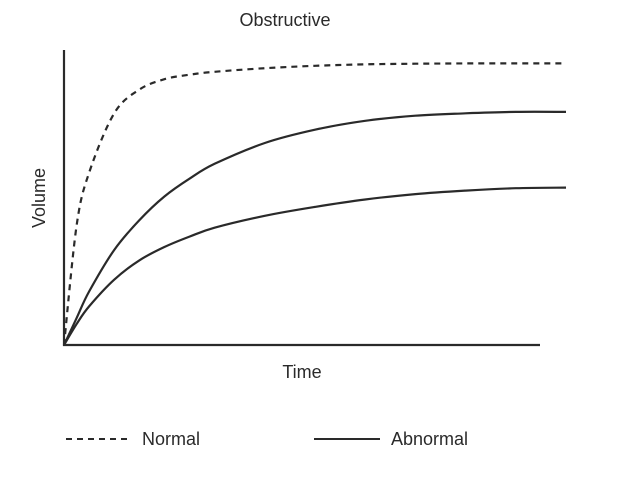 The image size is (643, 478). What do you see at coordinates (267, 439) in the screenshot?
I see `legend: Normal Abnormal` at bounding box center [267, 439].